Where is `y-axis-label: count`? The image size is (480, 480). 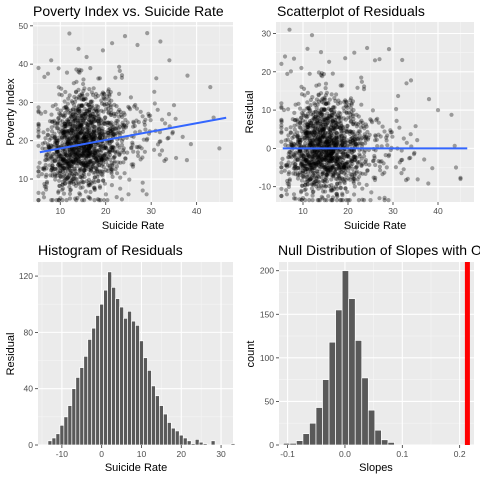 y-axis-label: count is located at coordinates (251, 354).